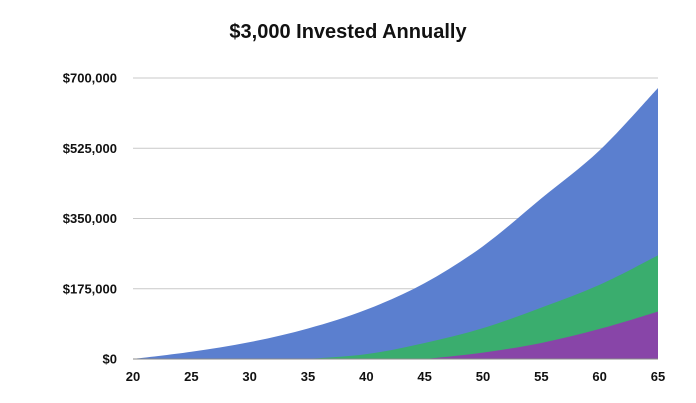  I want to click on x-tick-label: 65, so click(658, 376).